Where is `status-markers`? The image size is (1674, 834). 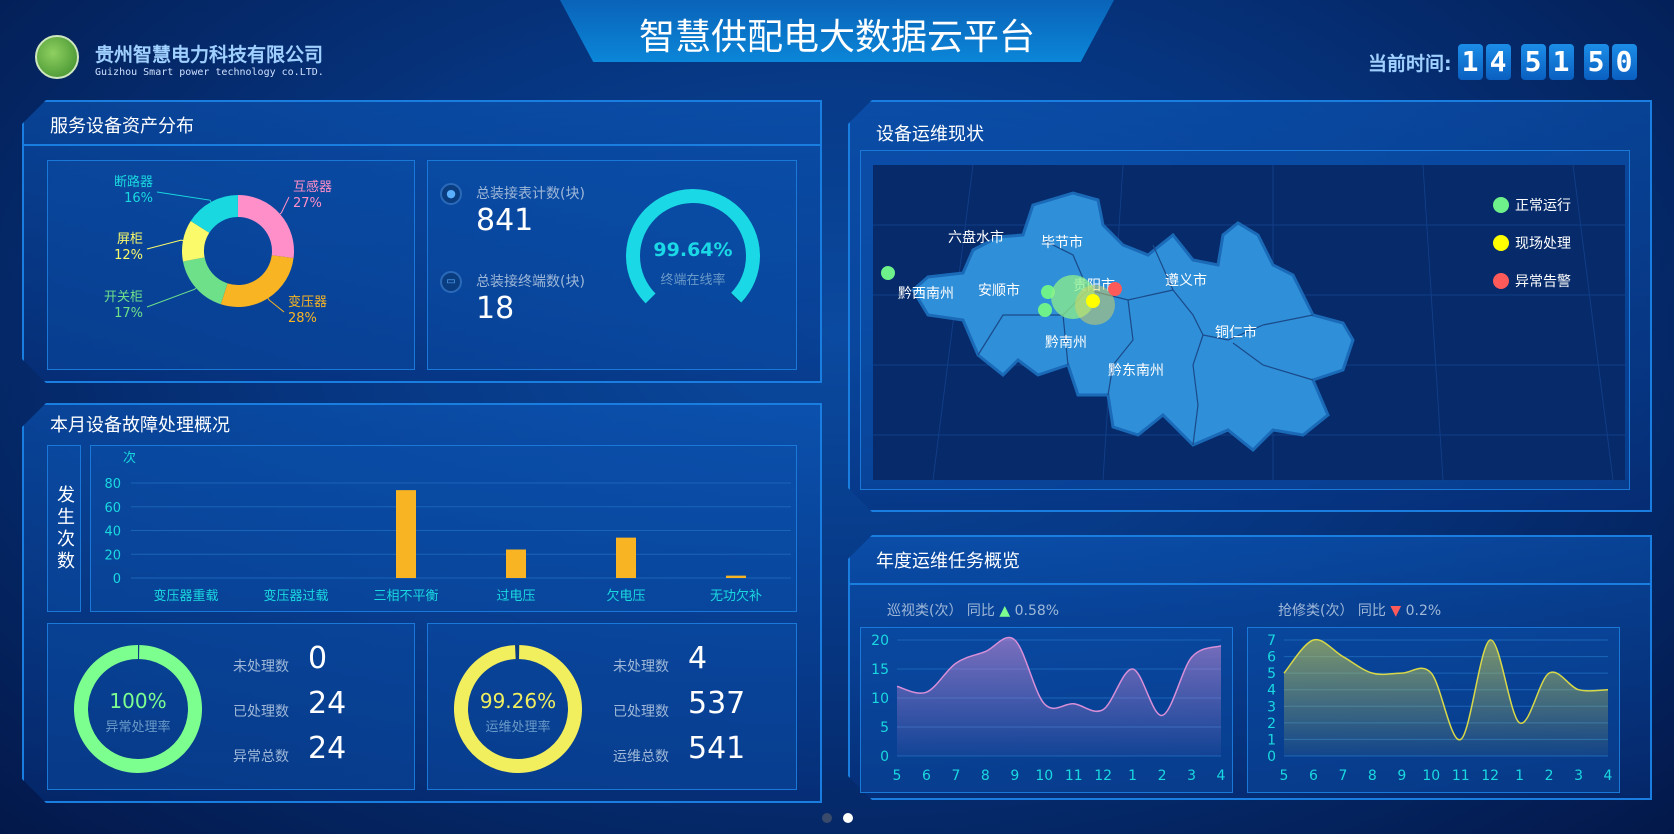
status-markers is located at coordinates (1001, 295).